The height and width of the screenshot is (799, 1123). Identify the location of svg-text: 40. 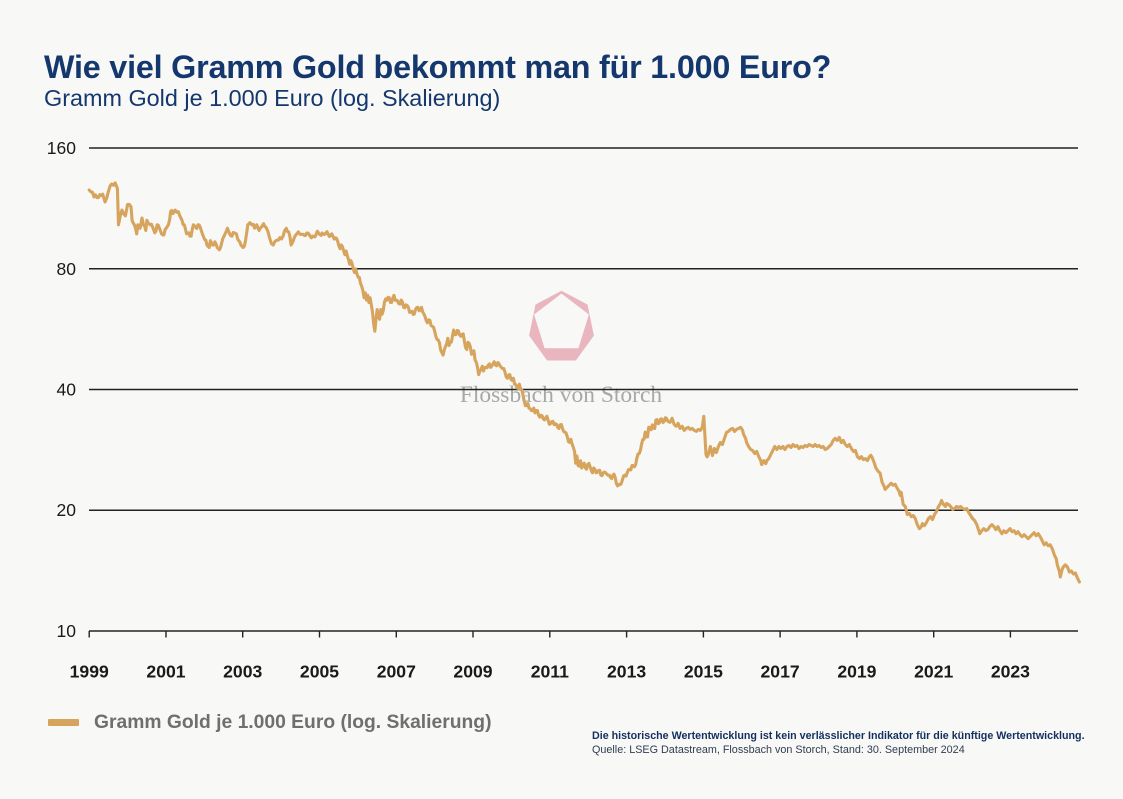
(67, 390).